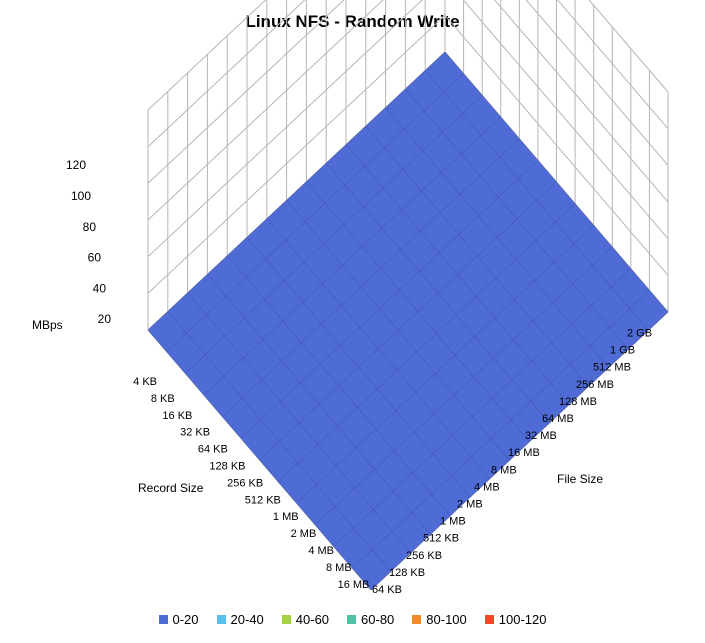 Image resolution: width=705 pixels, height=643 pixels. I want to click on file-tick-label: 1 MB, so click(453, 522).